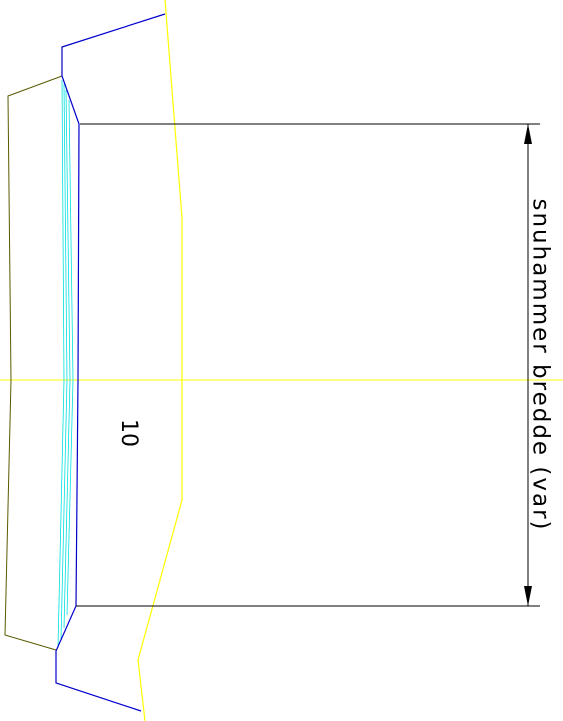 This screenshot has height=721, width=563. Describe the element at coordinates (528, 596) in the screenshot. I see `dimension-arrow-bottom` at that location.